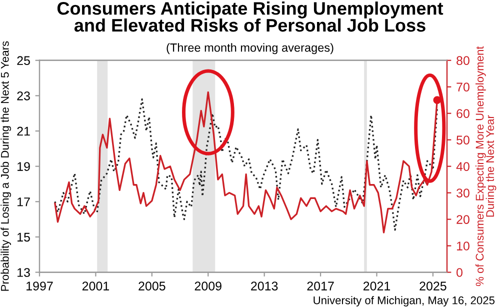 The image size is (500, 308). Describe the element at coordinates (320, 286) in the screenshot. I see `x-tick-label: 2017` at that location.